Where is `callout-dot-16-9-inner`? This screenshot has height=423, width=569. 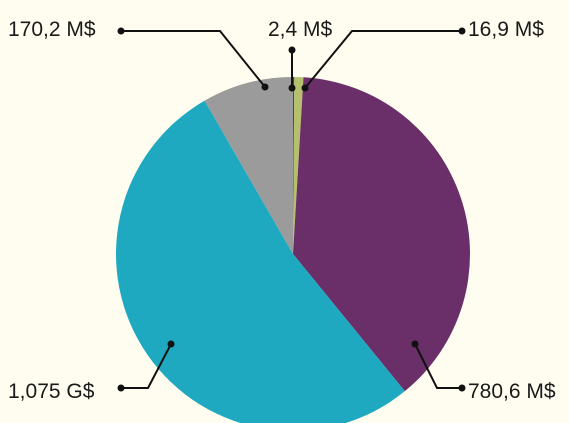 callout-dot-16-9-inner is located at coordinates (305, 88).